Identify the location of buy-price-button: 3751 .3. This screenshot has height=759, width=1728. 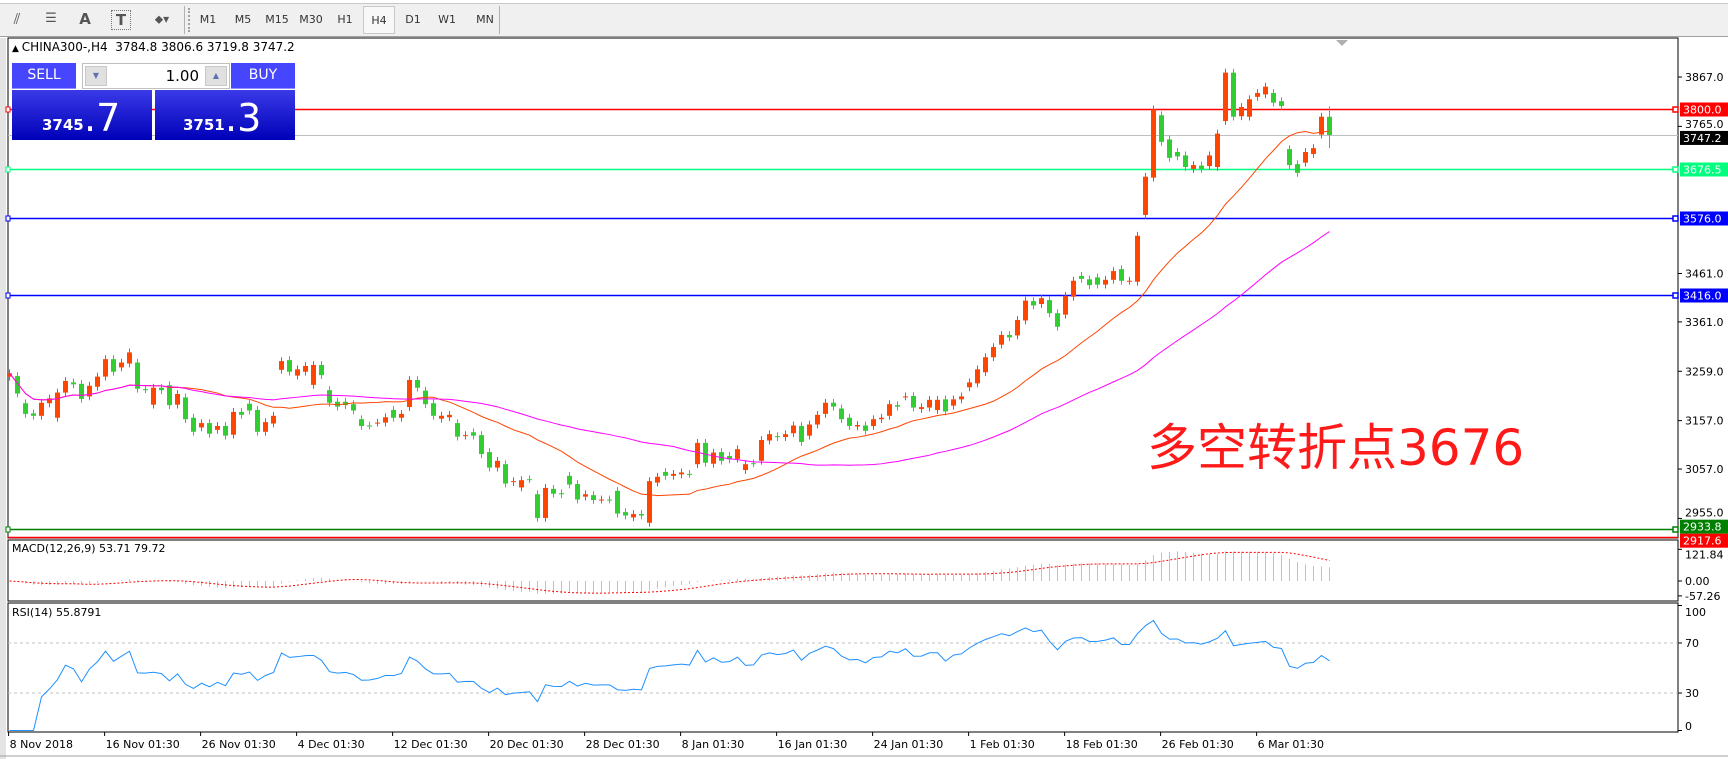
(225, 115).